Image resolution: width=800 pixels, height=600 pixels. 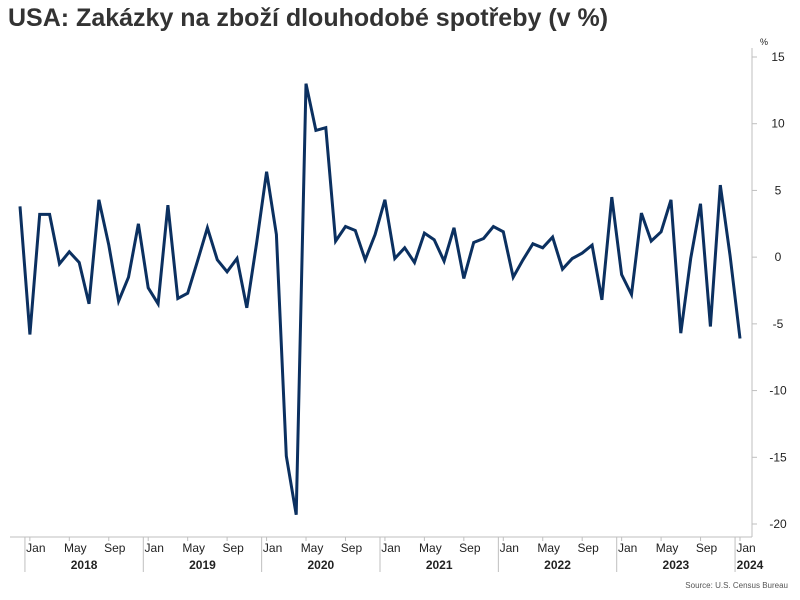 I want to click on year-label: 2019, so click(x=202, y=565).